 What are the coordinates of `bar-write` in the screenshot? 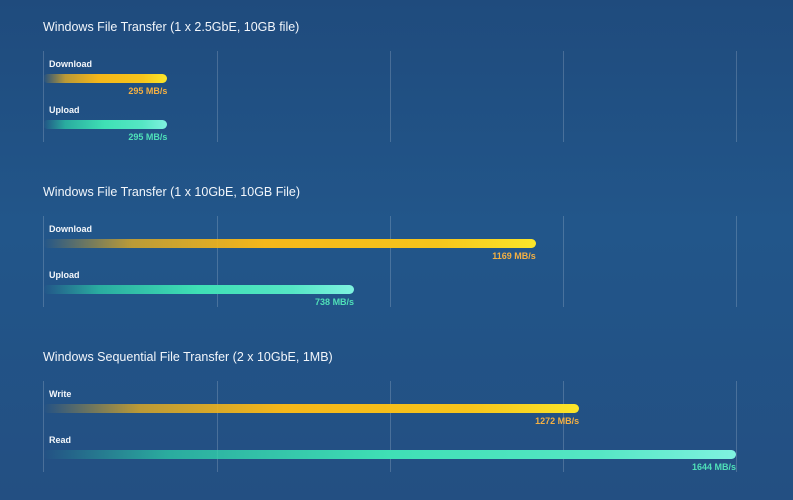 It's located at (311, 408).